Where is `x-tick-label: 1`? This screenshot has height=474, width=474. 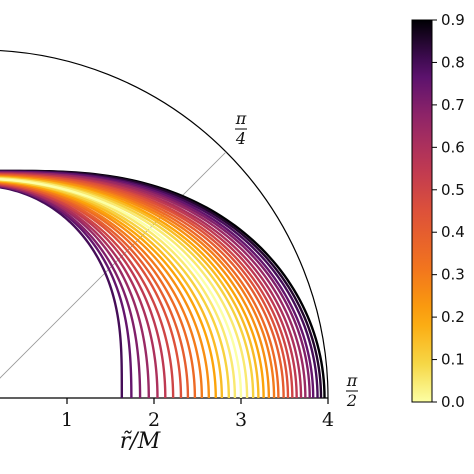 x-tick-label: 1 is located at coordinates (67, 420).